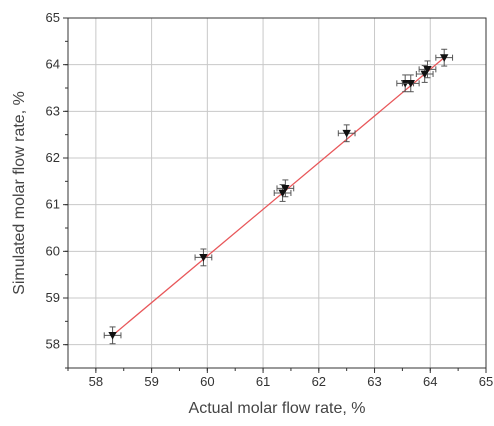 This screenshot has width=494, height=426. What do you see at coordinates (430, 381) in the screenshot?
I see `x-tick-label: 64` at bounding box center [430, 381].